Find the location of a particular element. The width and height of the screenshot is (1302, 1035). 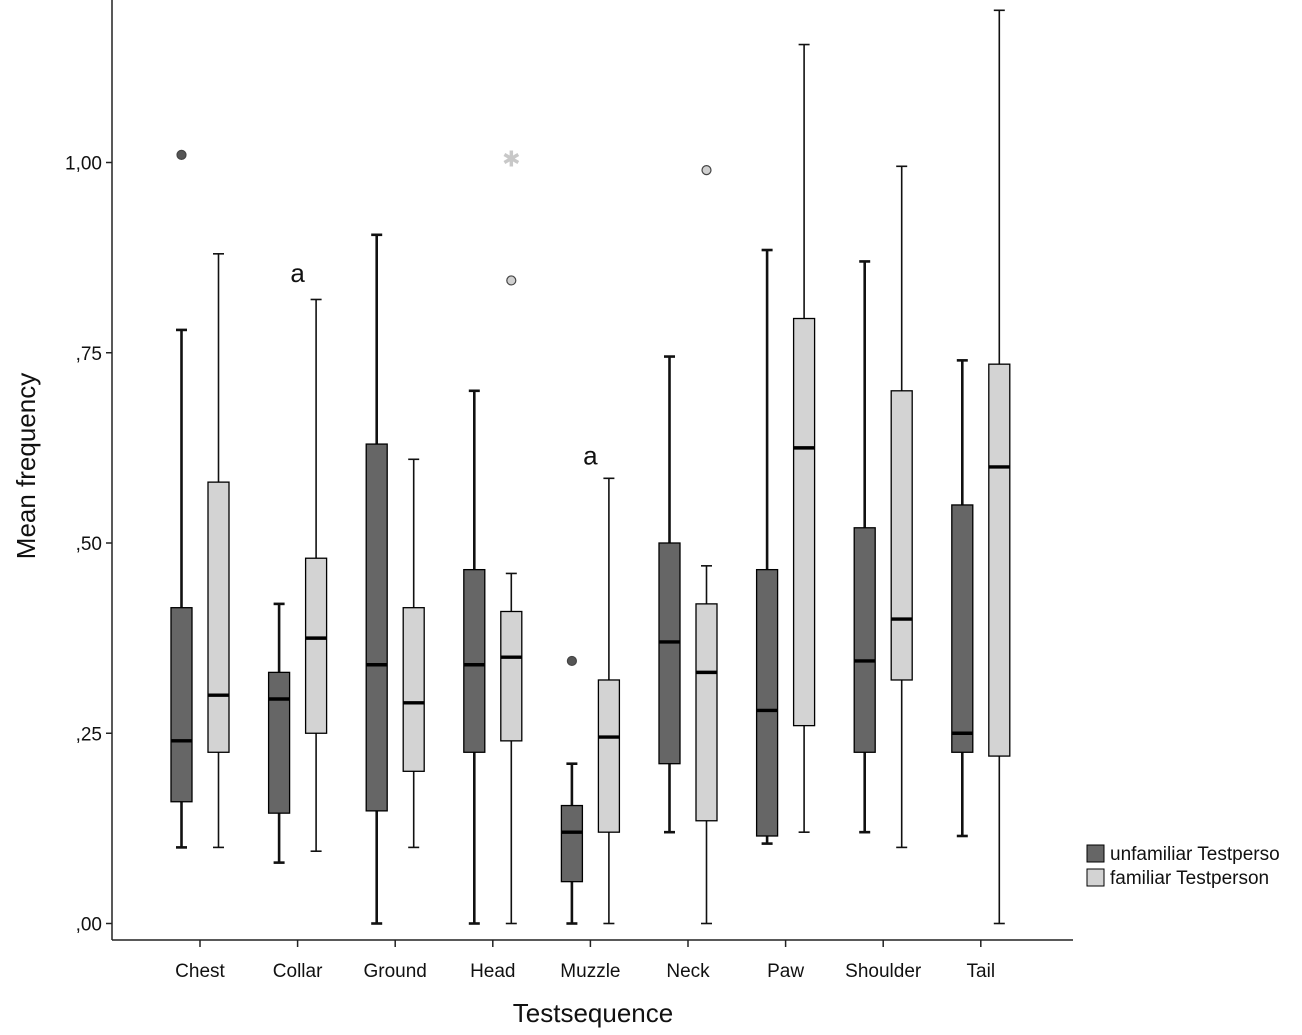

box-familiar-shoulder is located at coordinates (901, 507).